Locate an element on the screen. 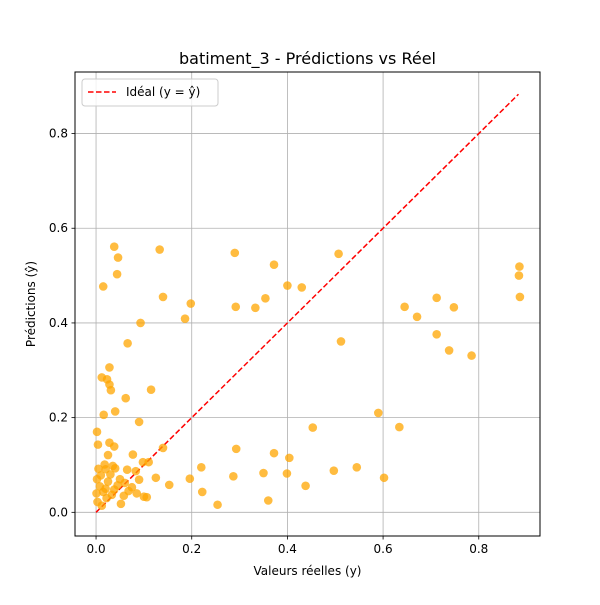 The width and height of the screenshot is (600, 605). y-axis-label: Prédictions (ŷ) is located at coordinates (31, 304).